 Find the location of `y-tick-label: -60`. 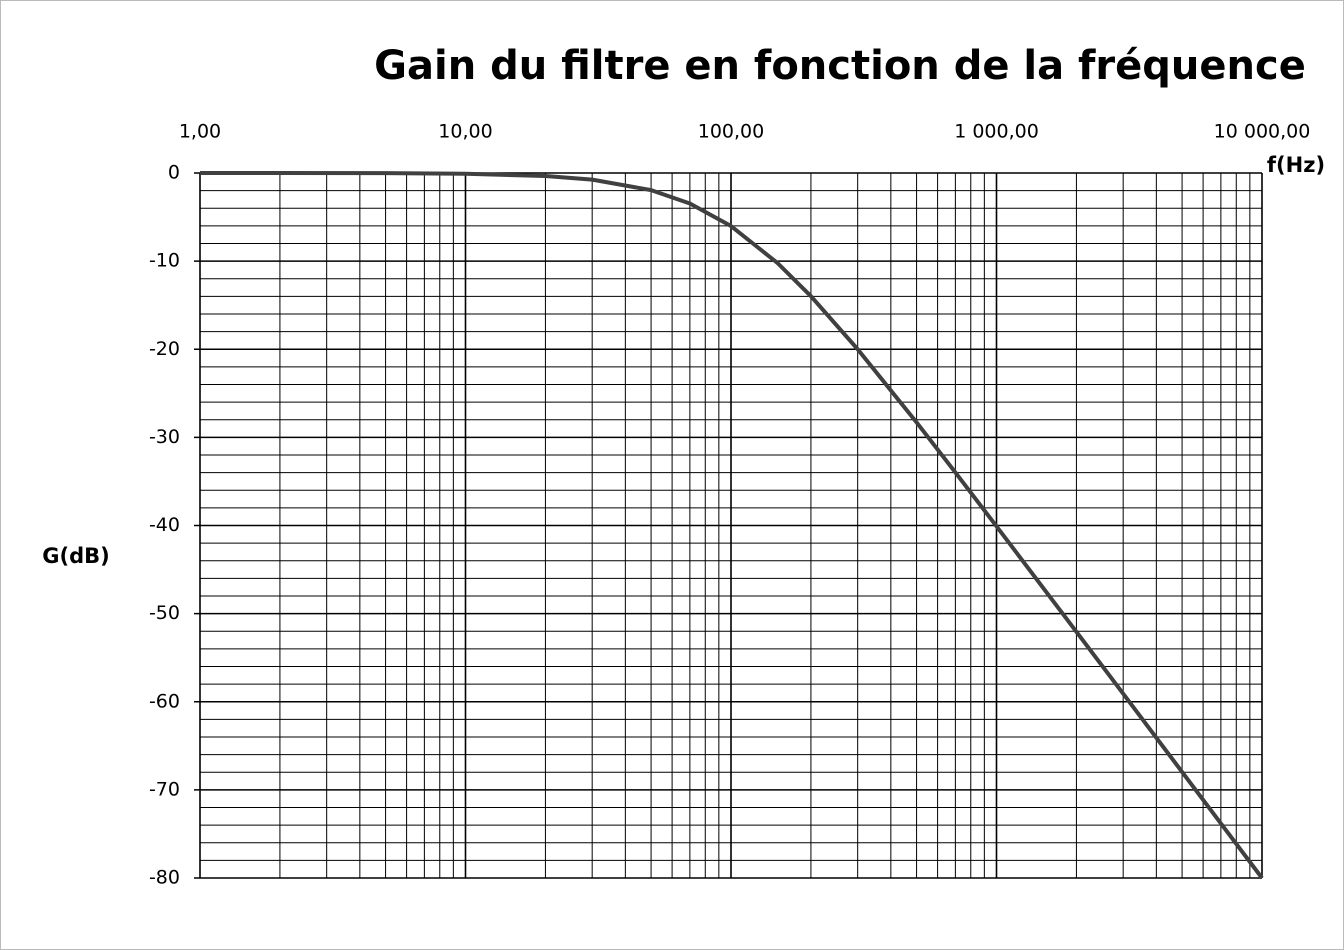

y-tick-label: -60 is located at coordinates (164, 701).